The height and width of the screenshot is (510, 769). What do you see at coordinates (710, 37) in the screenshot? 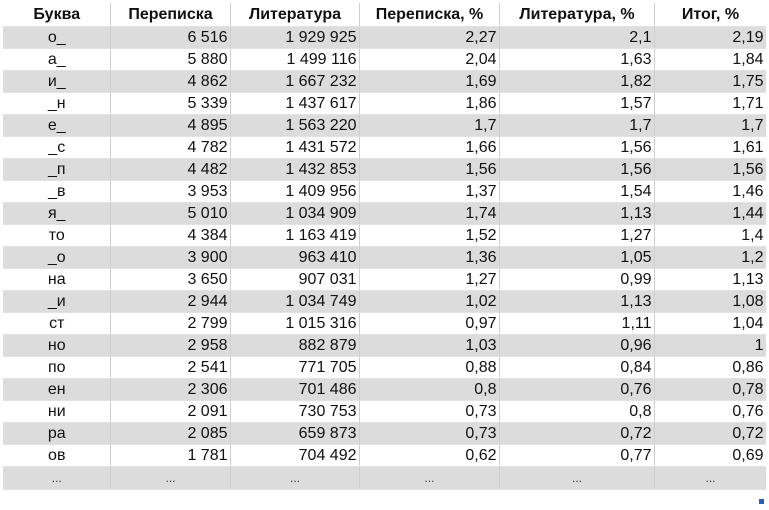
I see `table-cell: 2,19` at bounding box center [710, 37].